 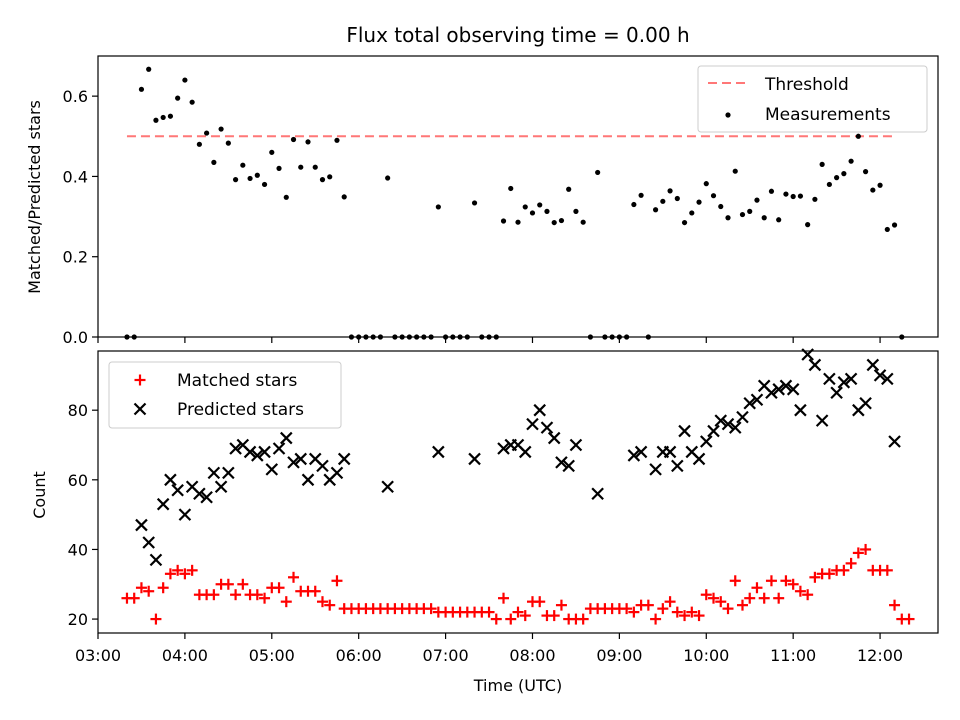 What do you see at coordinates (80, 217) in the screenshot?
I see `ratio-y-ticks: 0.0 0.2 0.4 0.6` at bounding box center [80, 217].